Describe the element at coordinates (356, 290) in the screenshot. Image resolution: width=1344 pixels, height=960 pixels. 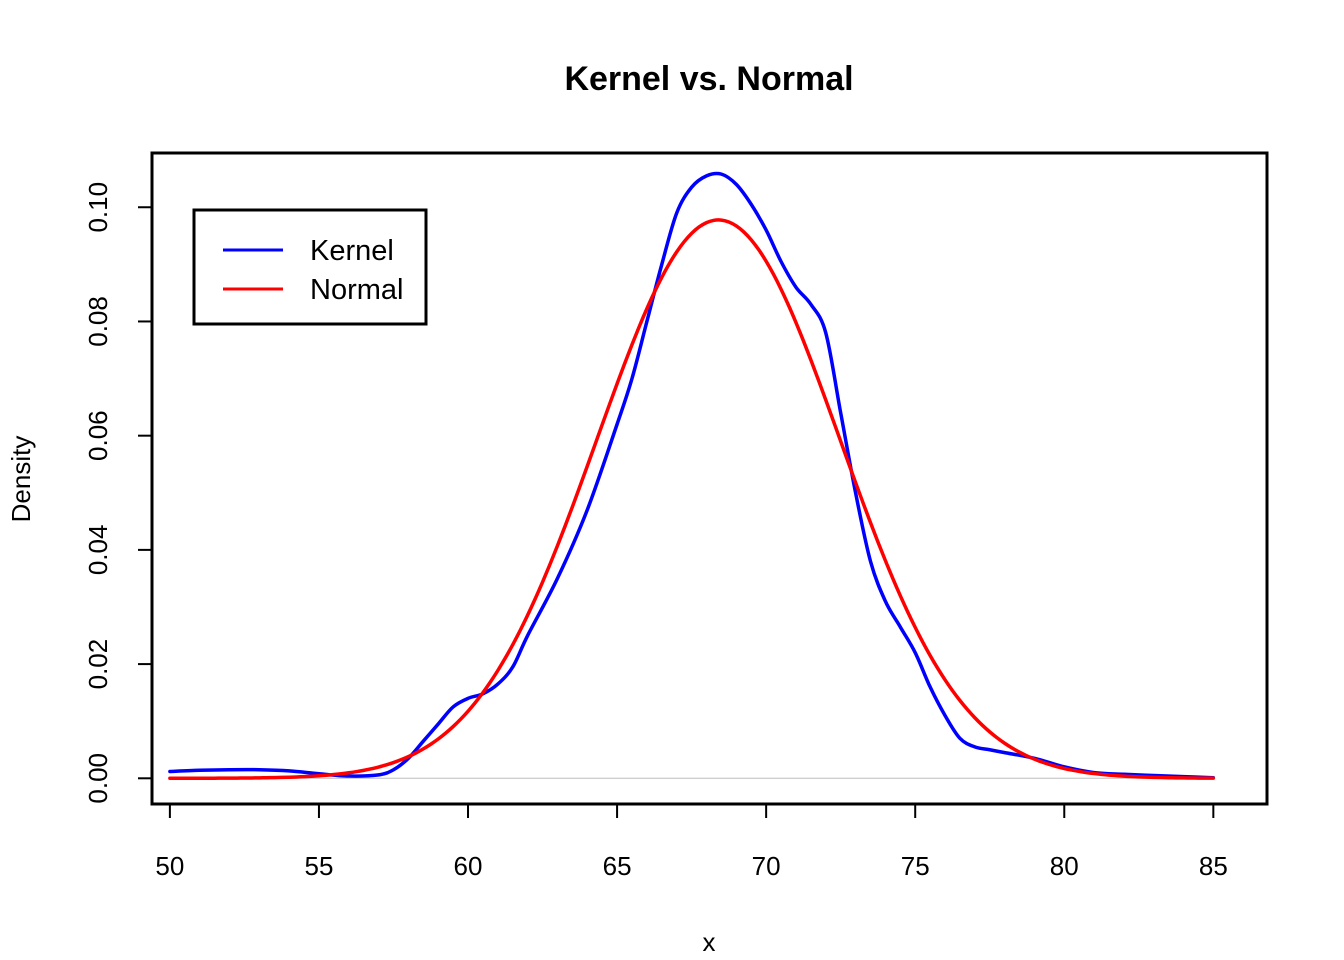
I see `legend-label-normal: Normal` at that location.